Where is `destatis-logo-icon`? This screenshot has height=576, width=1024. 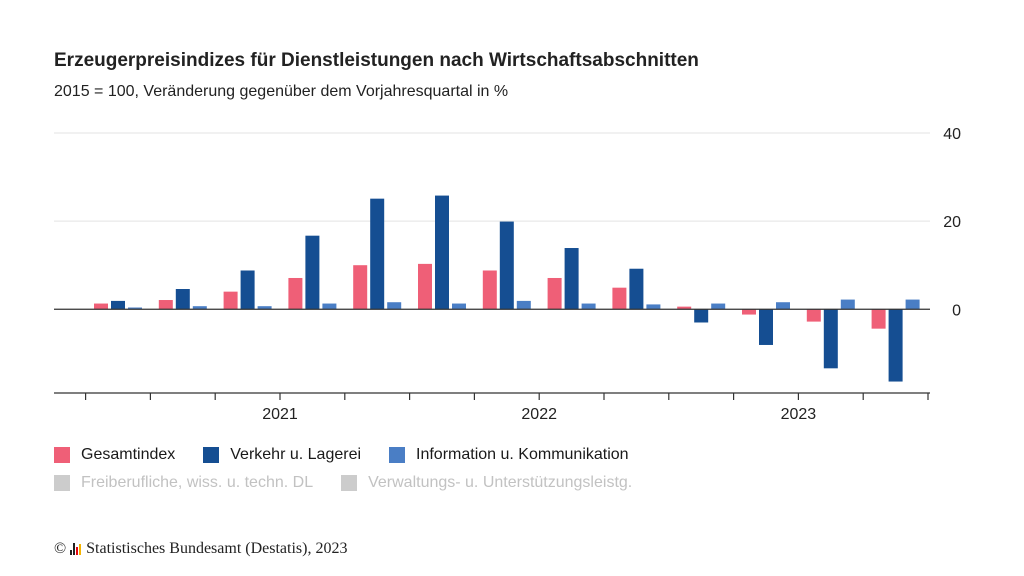 destatis-logo-icon is located at coordinates (76, 549).